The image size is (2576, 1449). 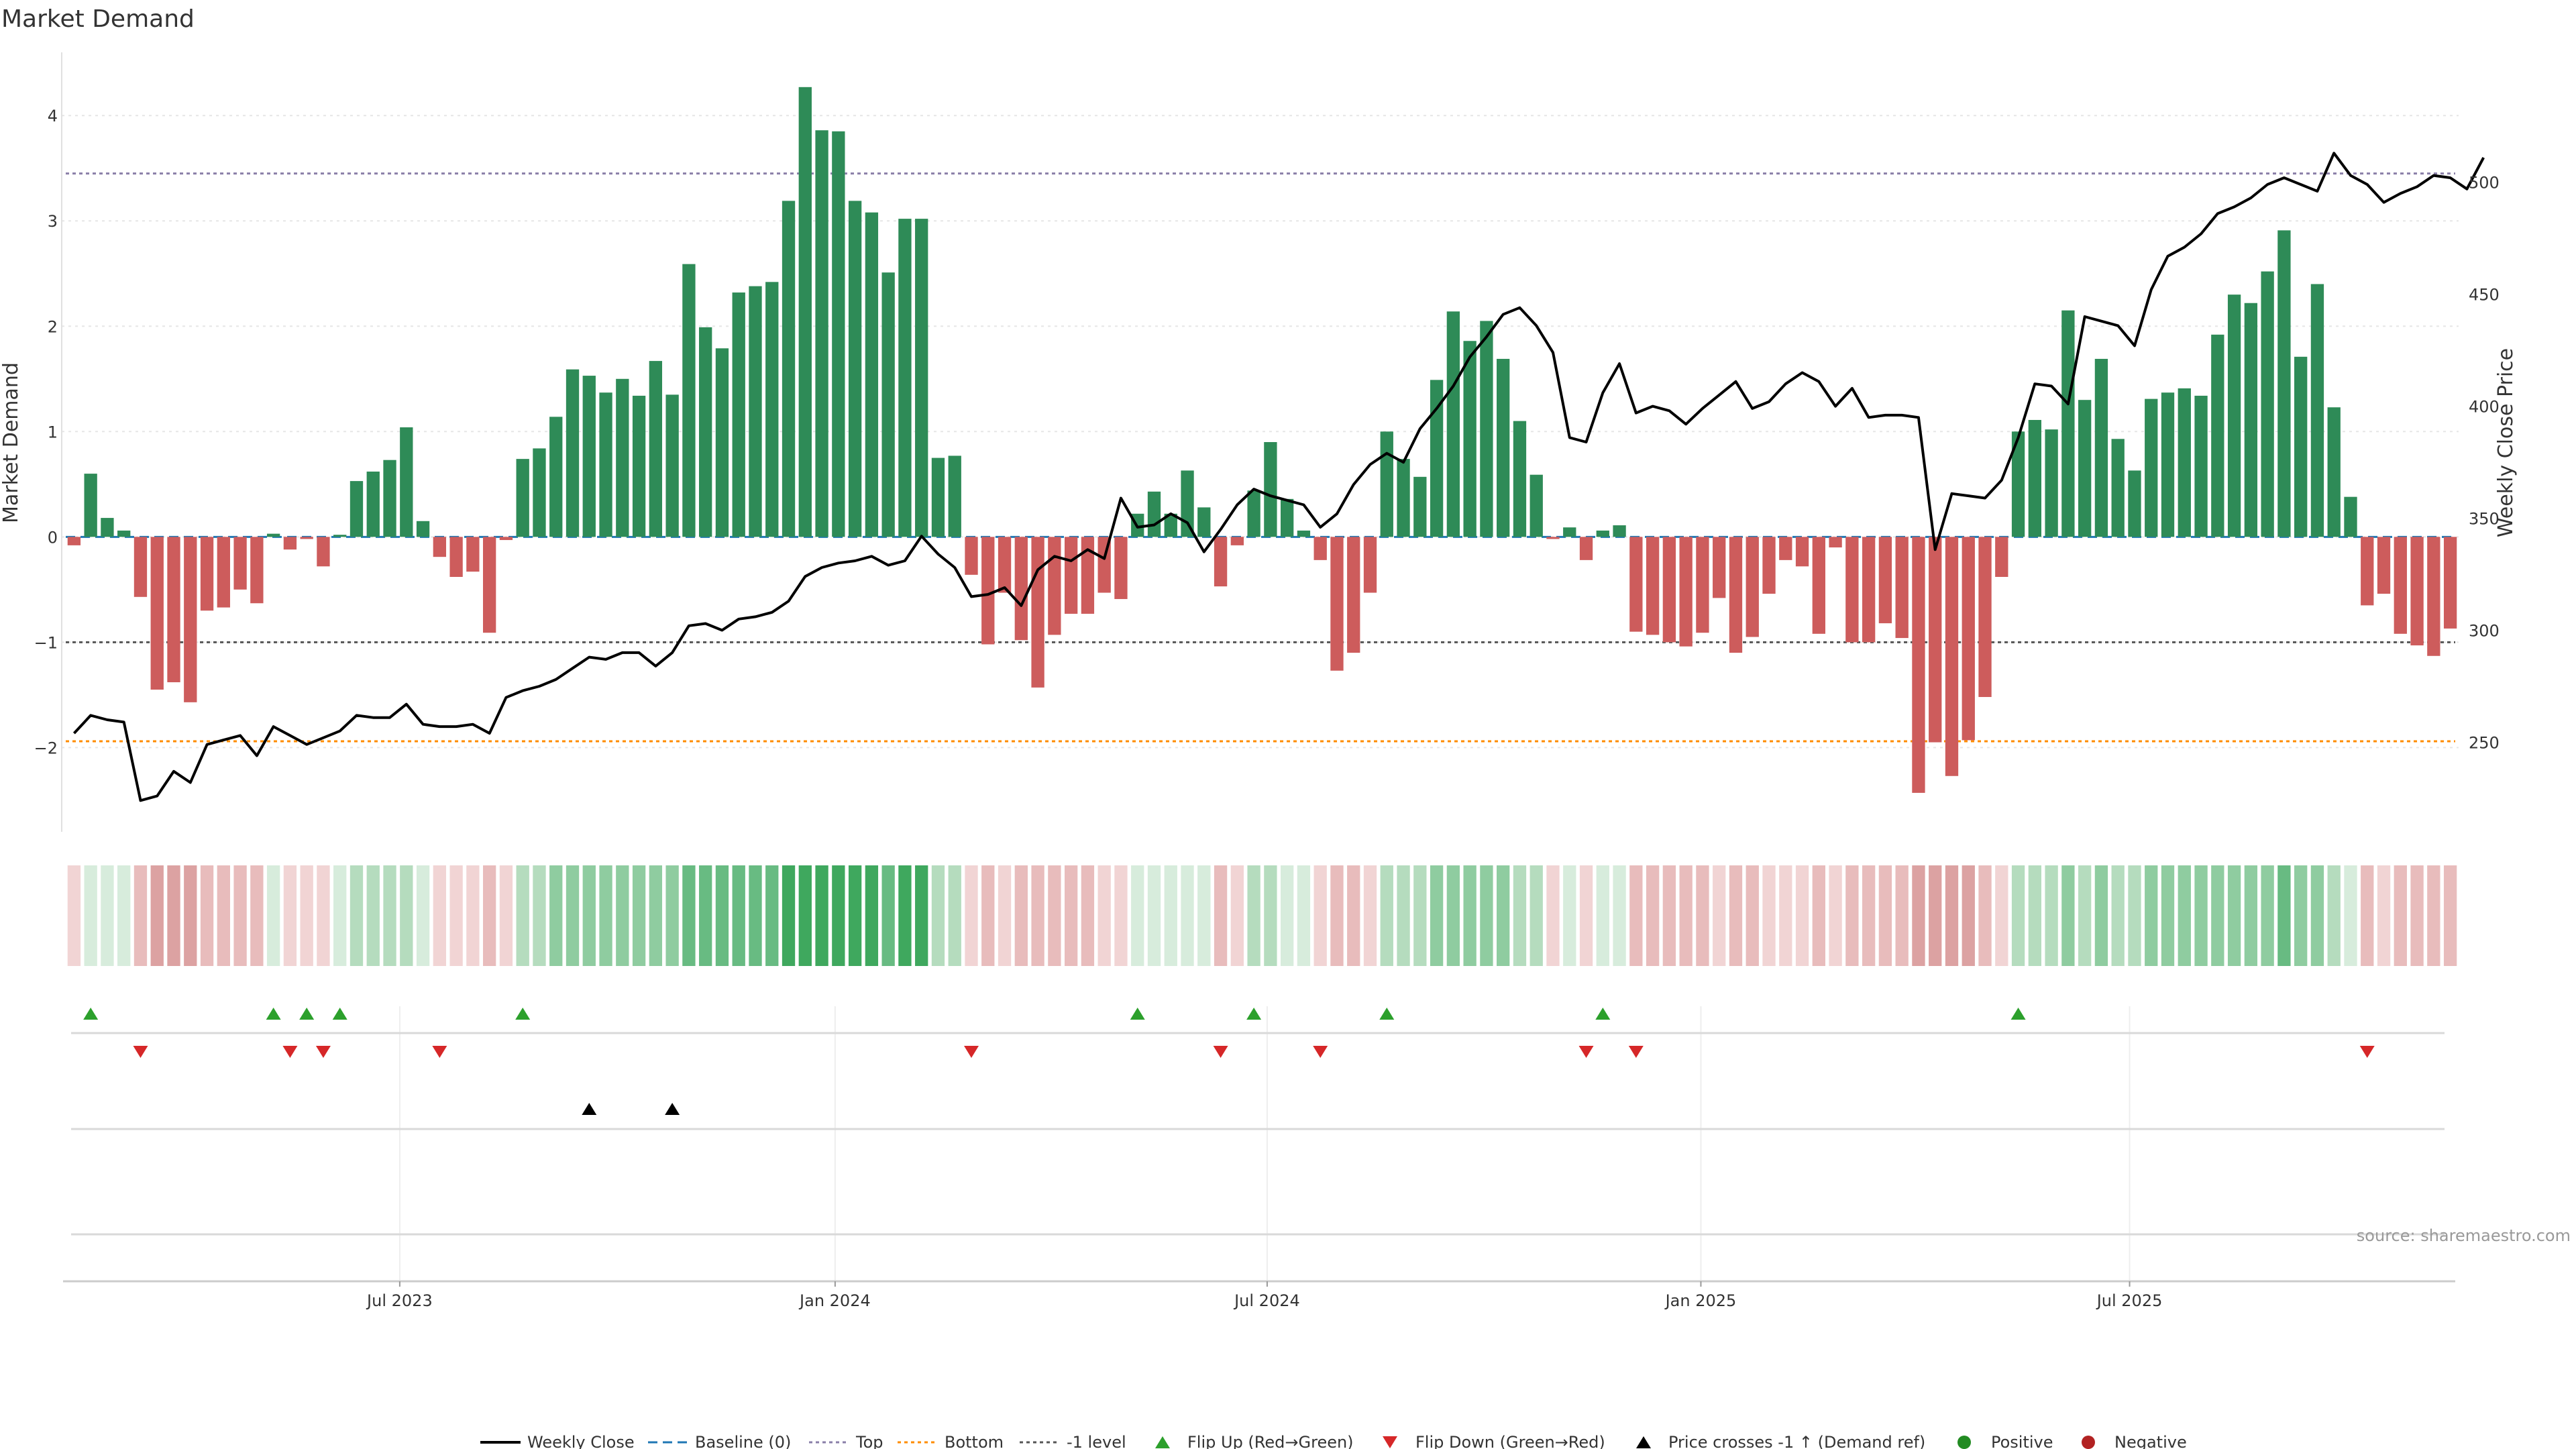 I want to click on legend-price-cross-label: Price crosses -1 ↑ (Demand ref), so click(x=1796, y=1441).